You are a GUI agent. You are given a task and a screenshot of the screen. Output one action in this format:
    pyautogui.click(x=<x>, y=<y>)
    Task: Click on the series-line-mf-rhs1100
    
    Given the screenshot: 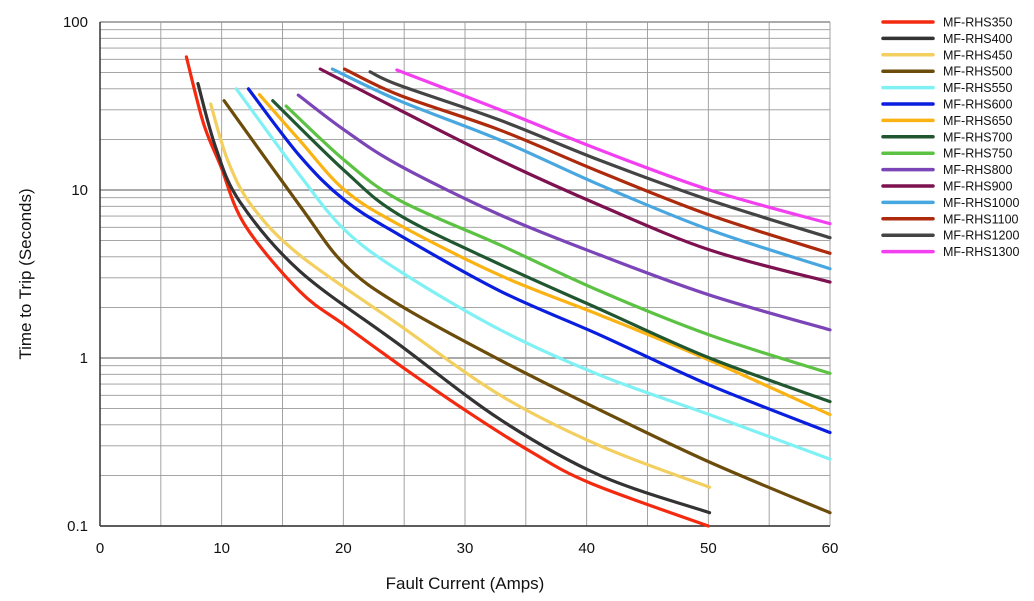 What is the action you would take?
    pyautogui.click(x=587, y=161)
    